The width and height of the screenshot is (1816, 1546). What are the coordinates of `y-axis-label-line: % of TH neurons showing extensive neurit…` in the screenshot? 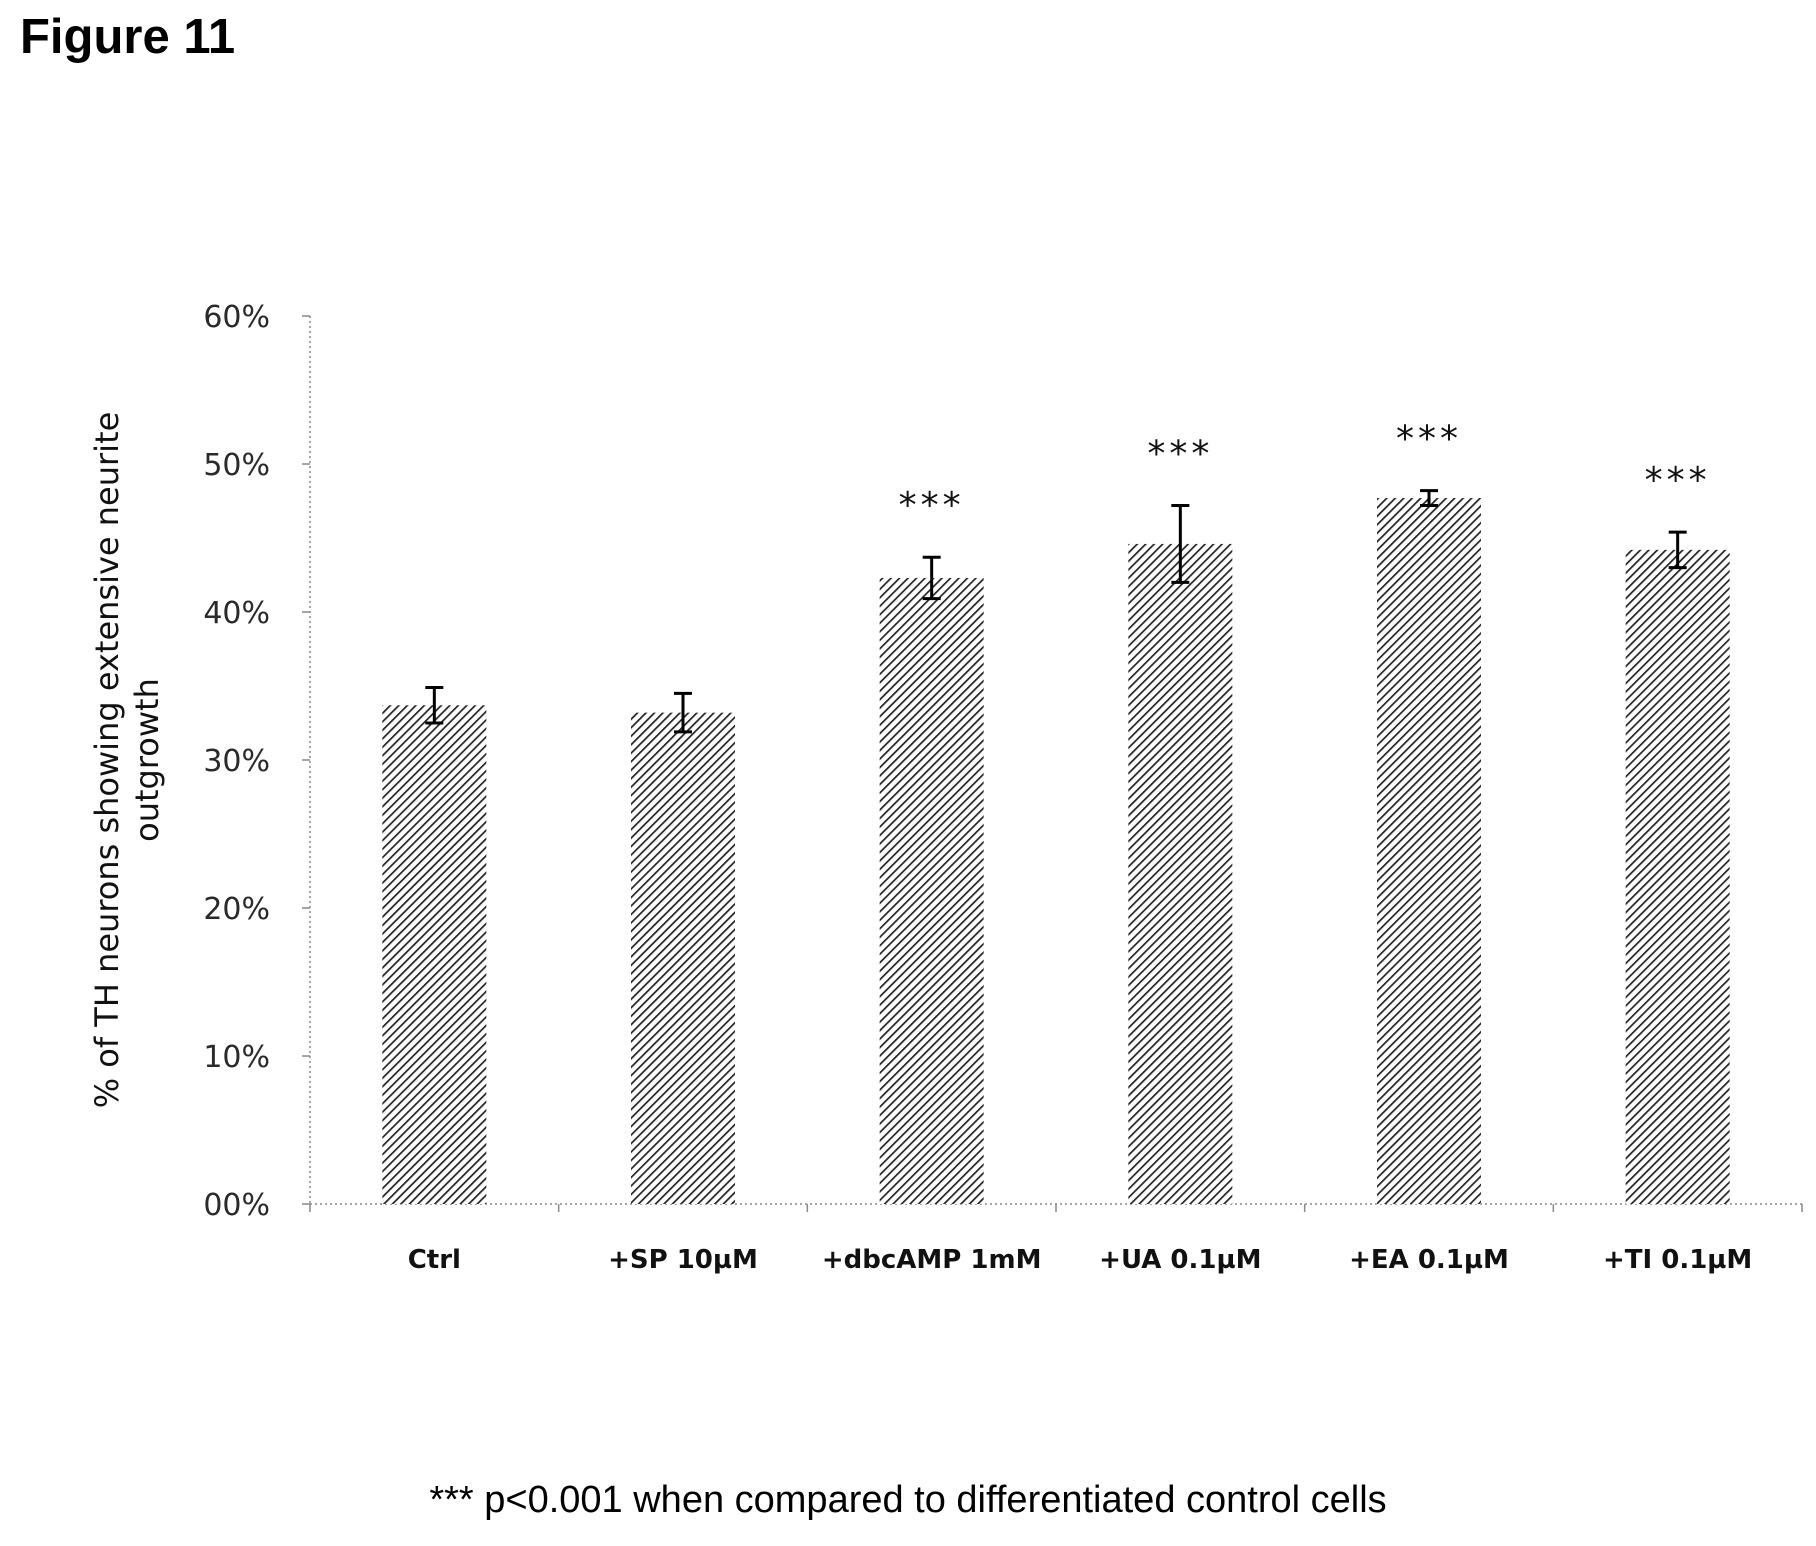 It's located at (107, 760).